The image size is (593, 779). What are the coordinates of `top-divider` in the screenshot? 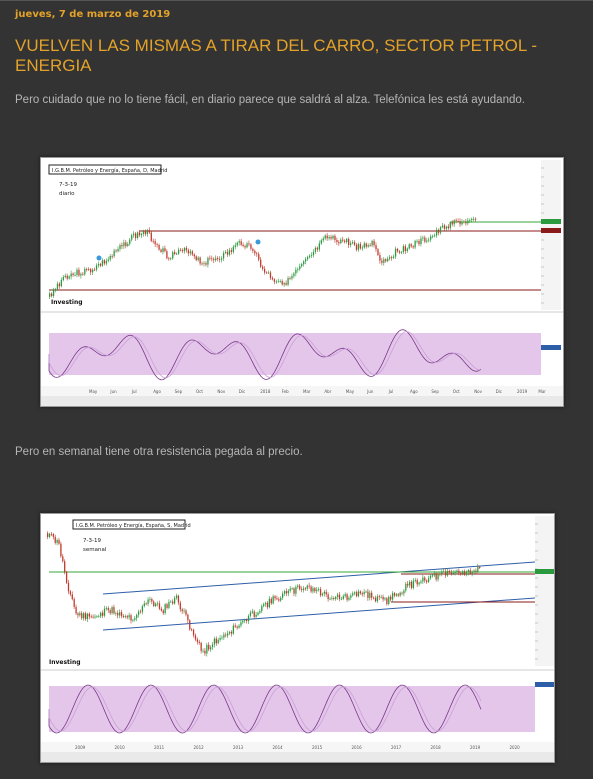 It's located at (296, 0).